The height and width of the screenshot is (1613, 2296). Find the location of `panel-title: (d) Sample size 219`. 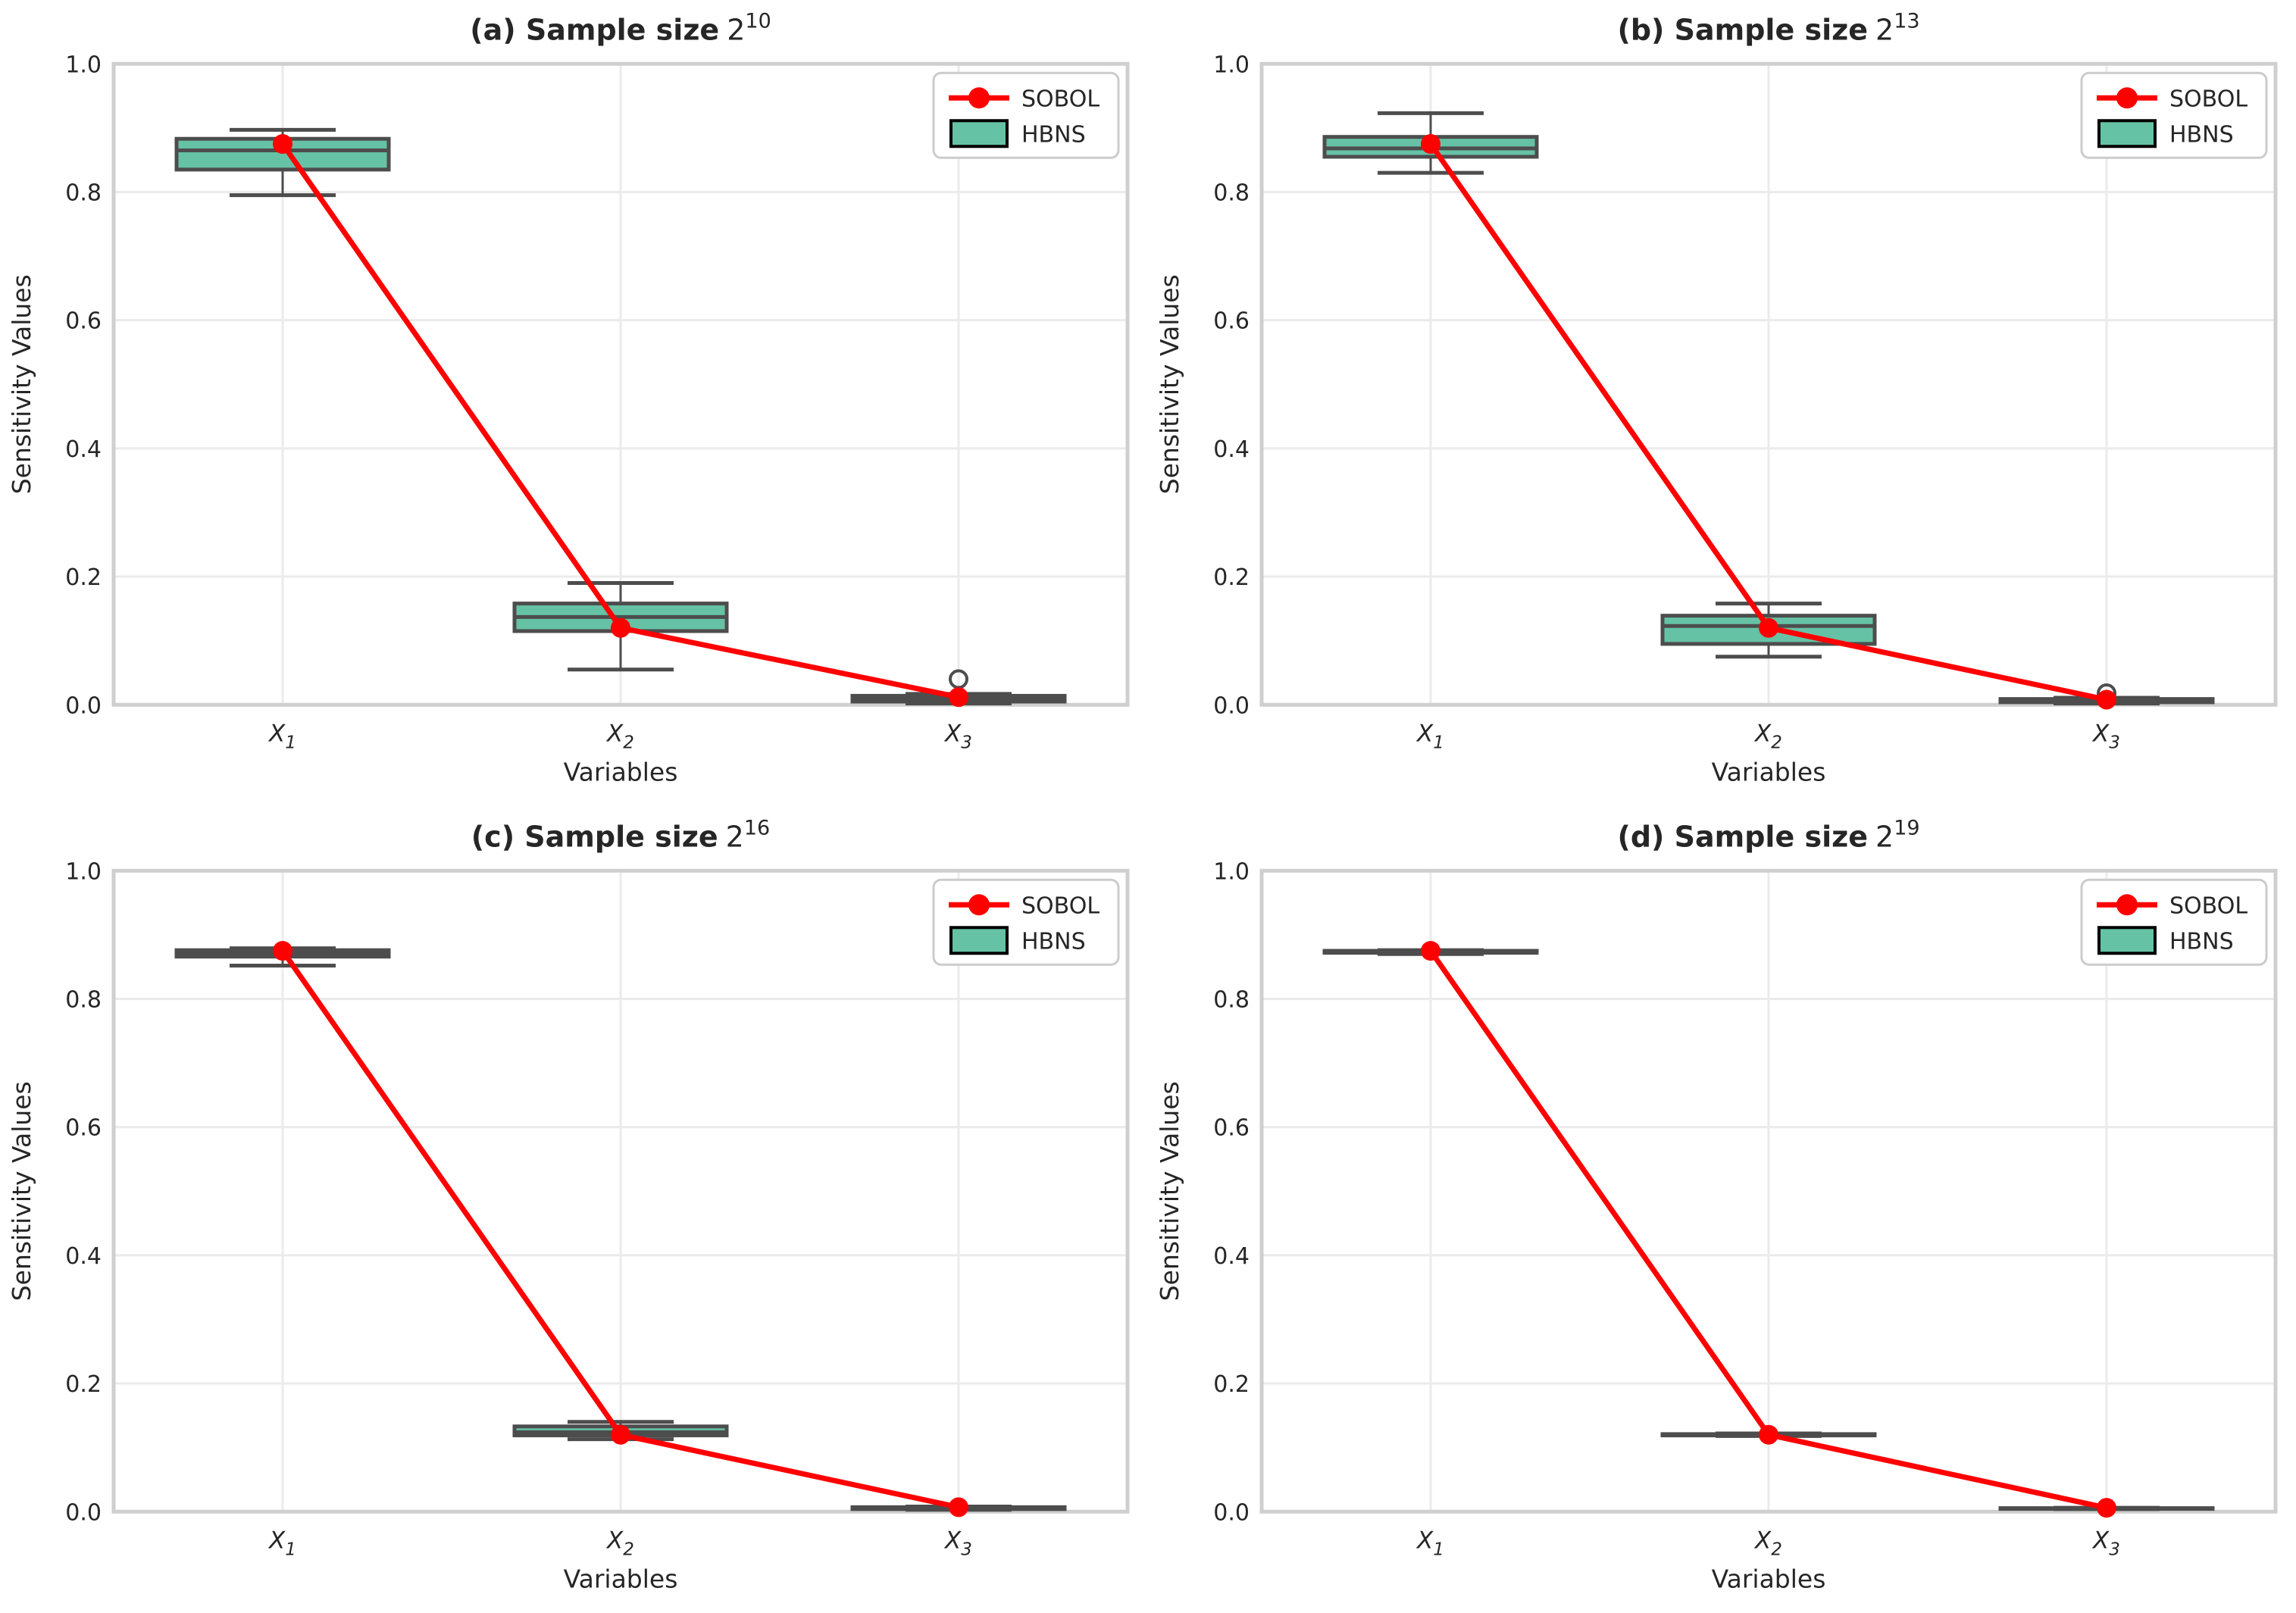

panel-title: (d) Sample size 219 is located at coordinates (1768, 834).